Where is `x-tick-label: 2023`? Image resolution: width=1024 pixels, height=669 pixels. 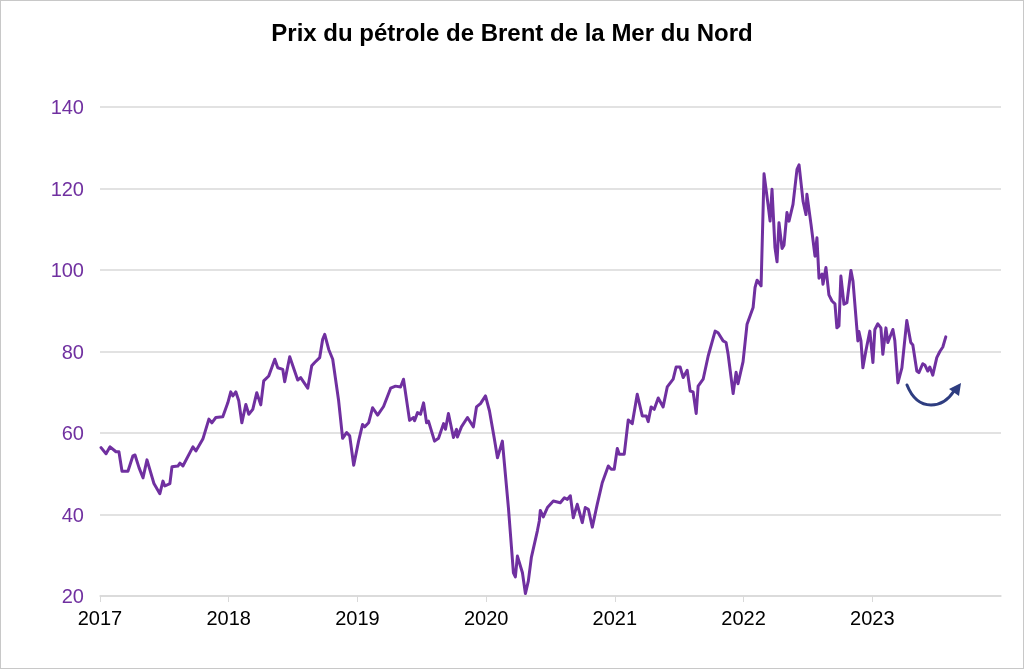
x-tick-label: 2023 is located at coordinates (872, 618).